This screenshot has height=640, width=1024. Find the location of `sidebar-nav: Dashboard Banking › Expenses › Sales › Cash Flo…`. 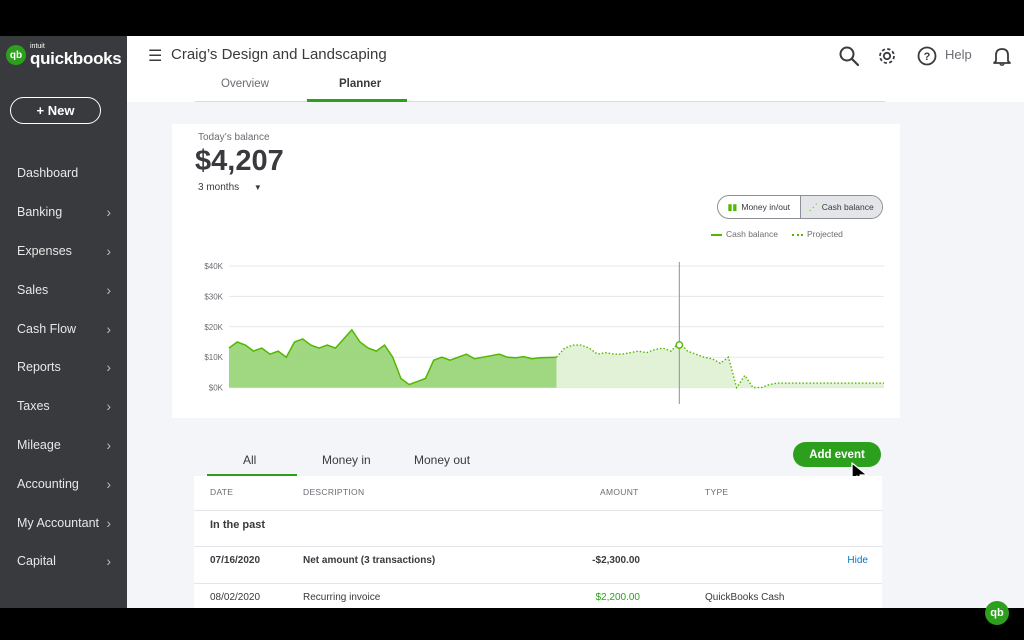

sidebar-nav: Dashboard Banking › Expenses › Sales › Cash Flo… is located at coordinates (63, 367).